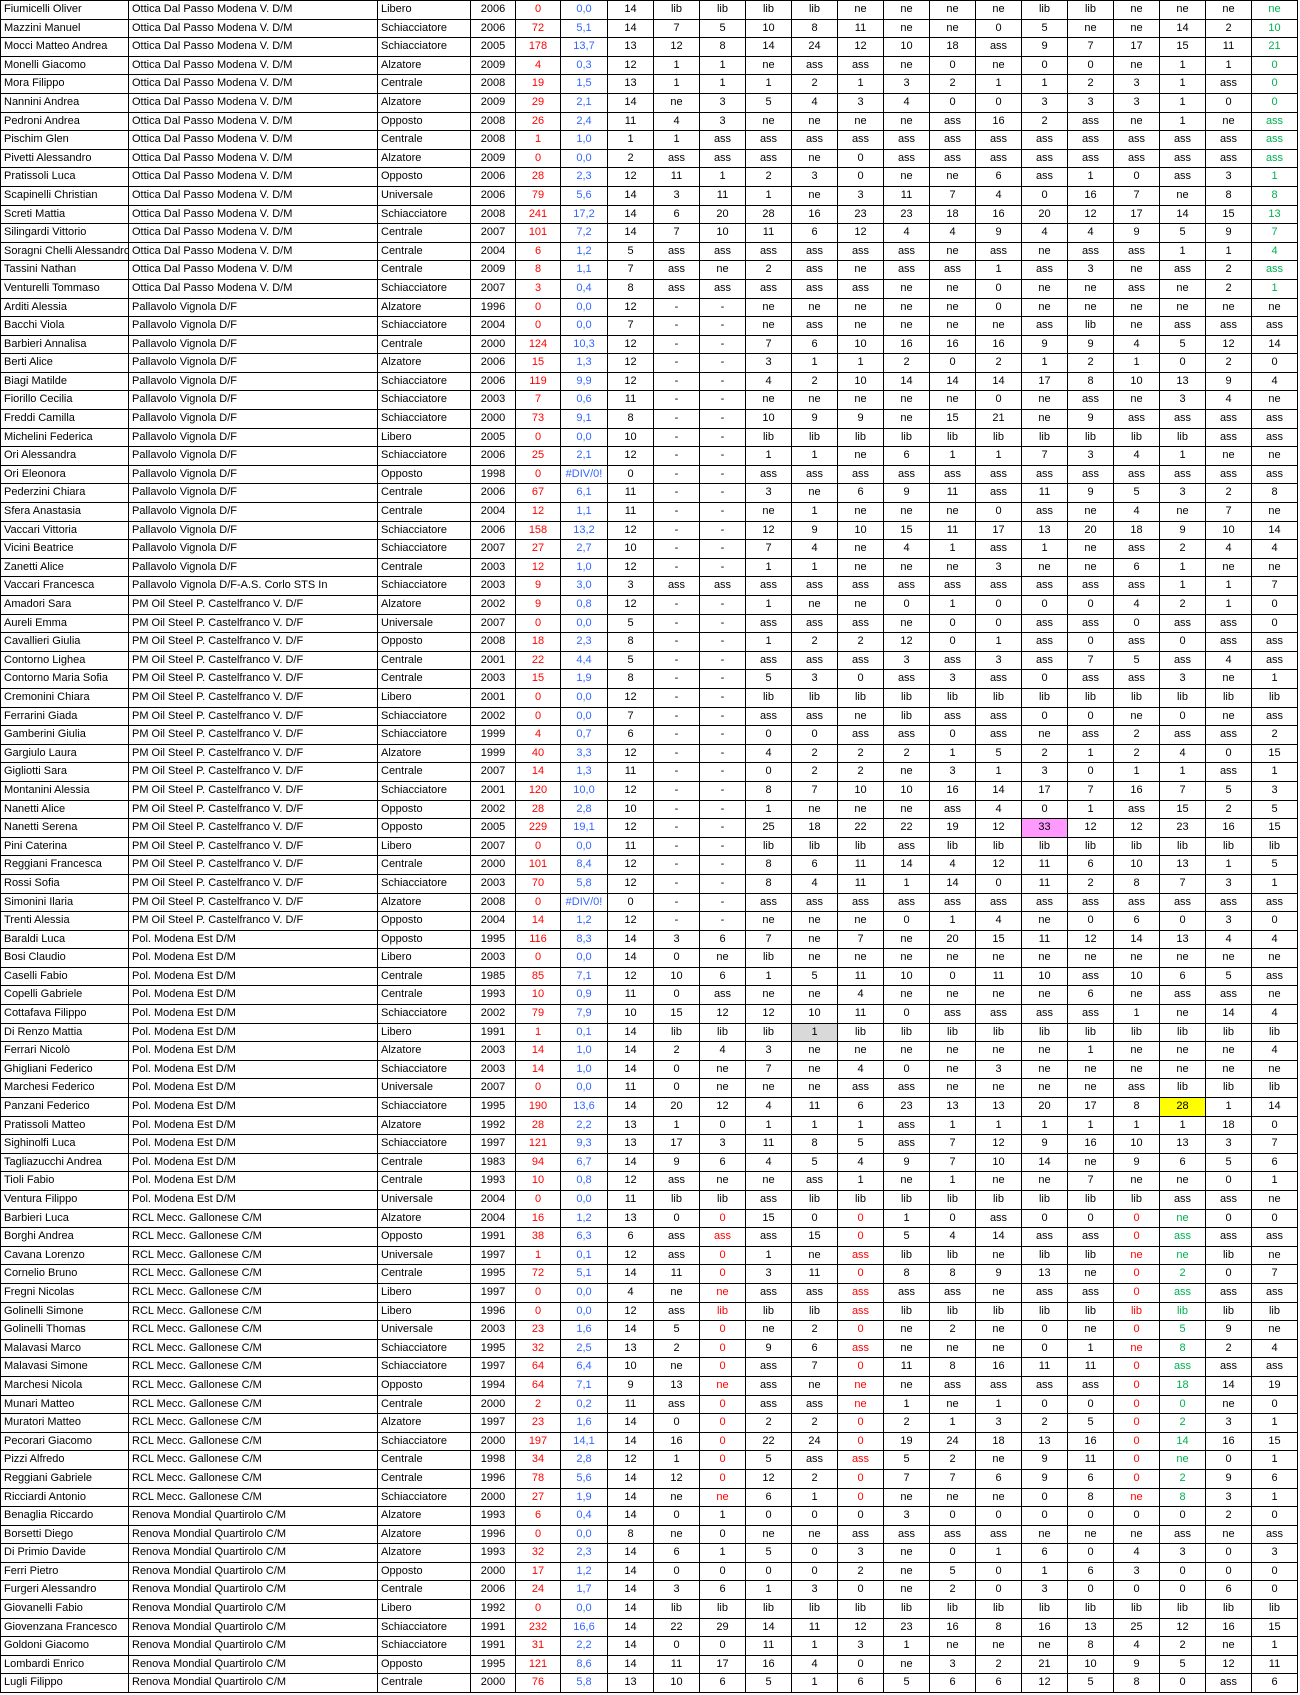  What do you see at coordinates (493, 753) in the screenshot?
I see `cell-birth-year: 1999` at bounding box center [493, 753].